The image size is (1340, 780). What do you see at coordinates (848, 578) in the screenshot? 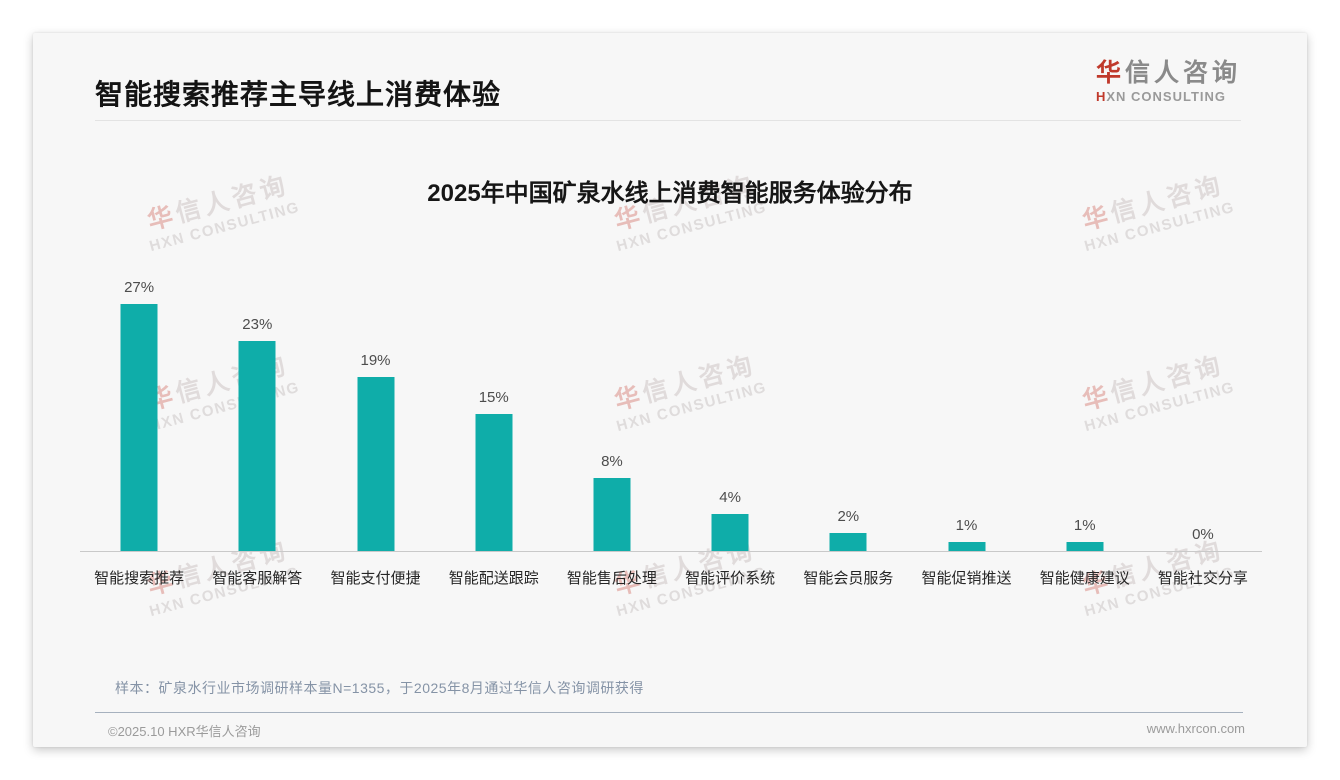
I see `category-label: 智能会员服务` at bounding box center [848, 578].